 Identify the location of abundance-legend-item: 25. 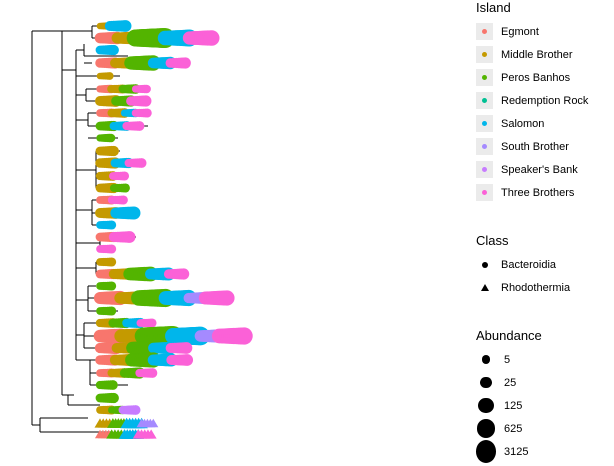
(543, 382).